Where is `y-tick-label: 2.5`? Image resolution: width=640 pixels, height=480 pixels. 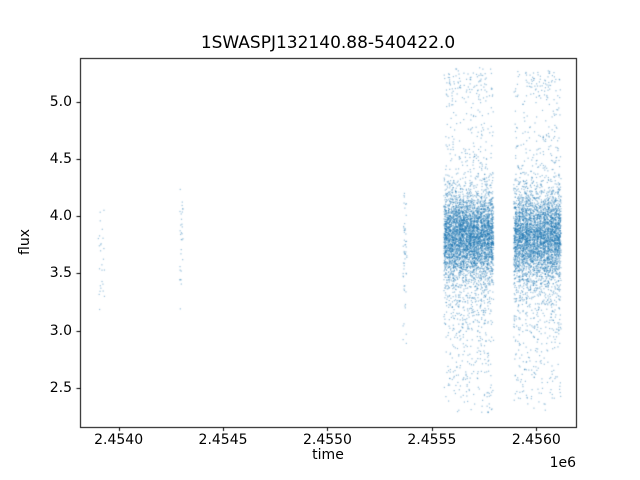
y-tick-label: 2.5 is located at coordinates (60, 388).